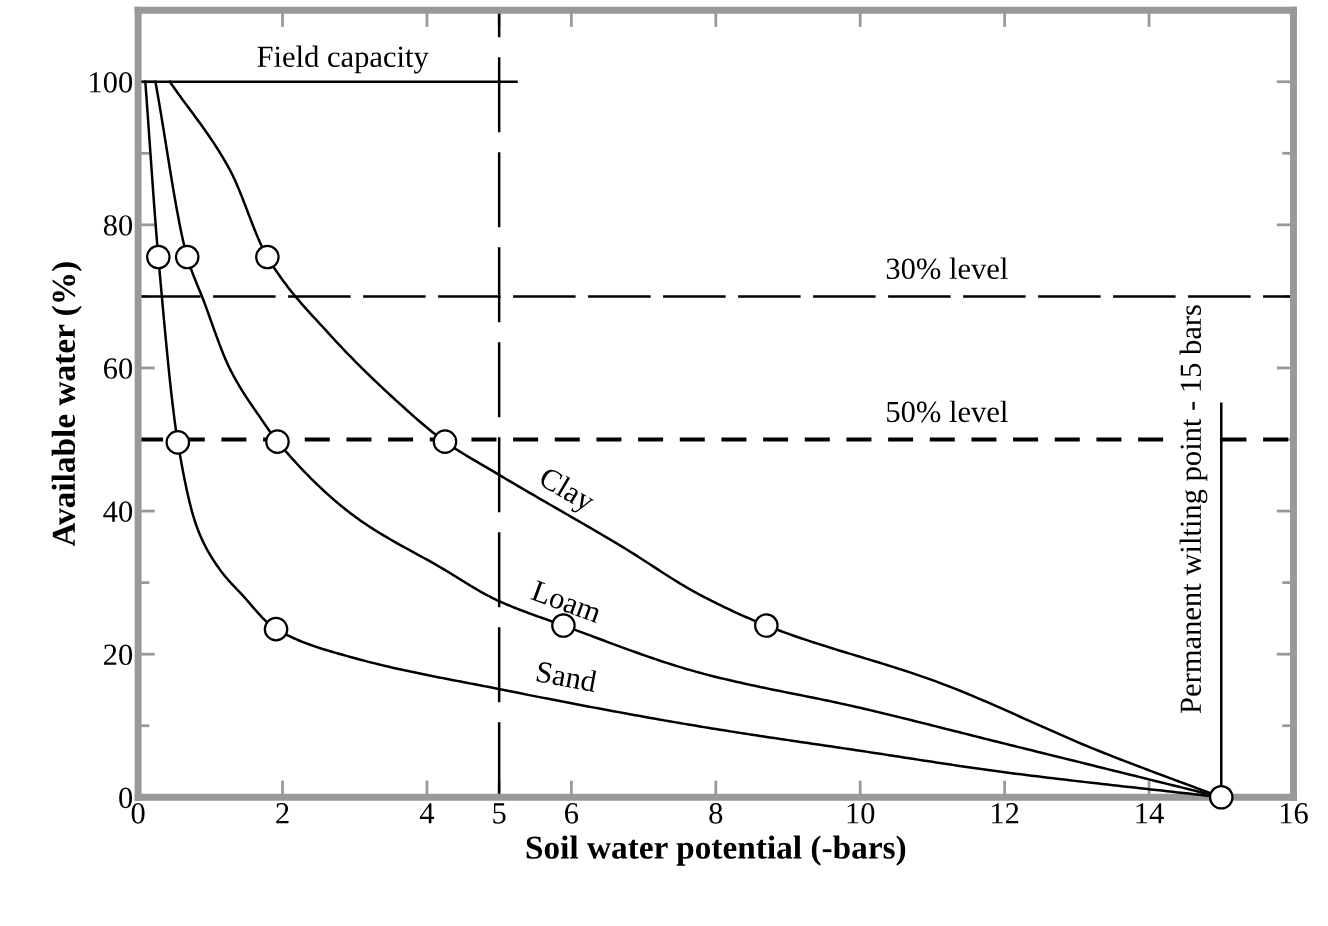 The height and width of the screenshot is (926, 1328). I want to click on x-axis-title: Soil water potential (-bars), so click(716, 850).